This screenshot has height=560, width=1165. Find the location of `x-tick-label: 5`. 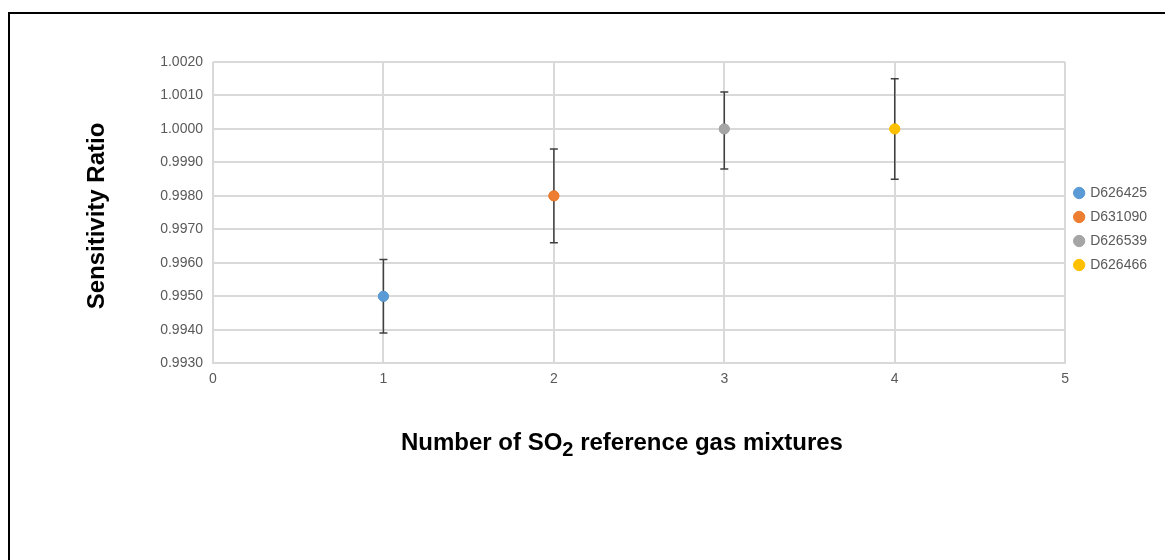

x-tick-label: 5 is located at coordinates (1065, 378).